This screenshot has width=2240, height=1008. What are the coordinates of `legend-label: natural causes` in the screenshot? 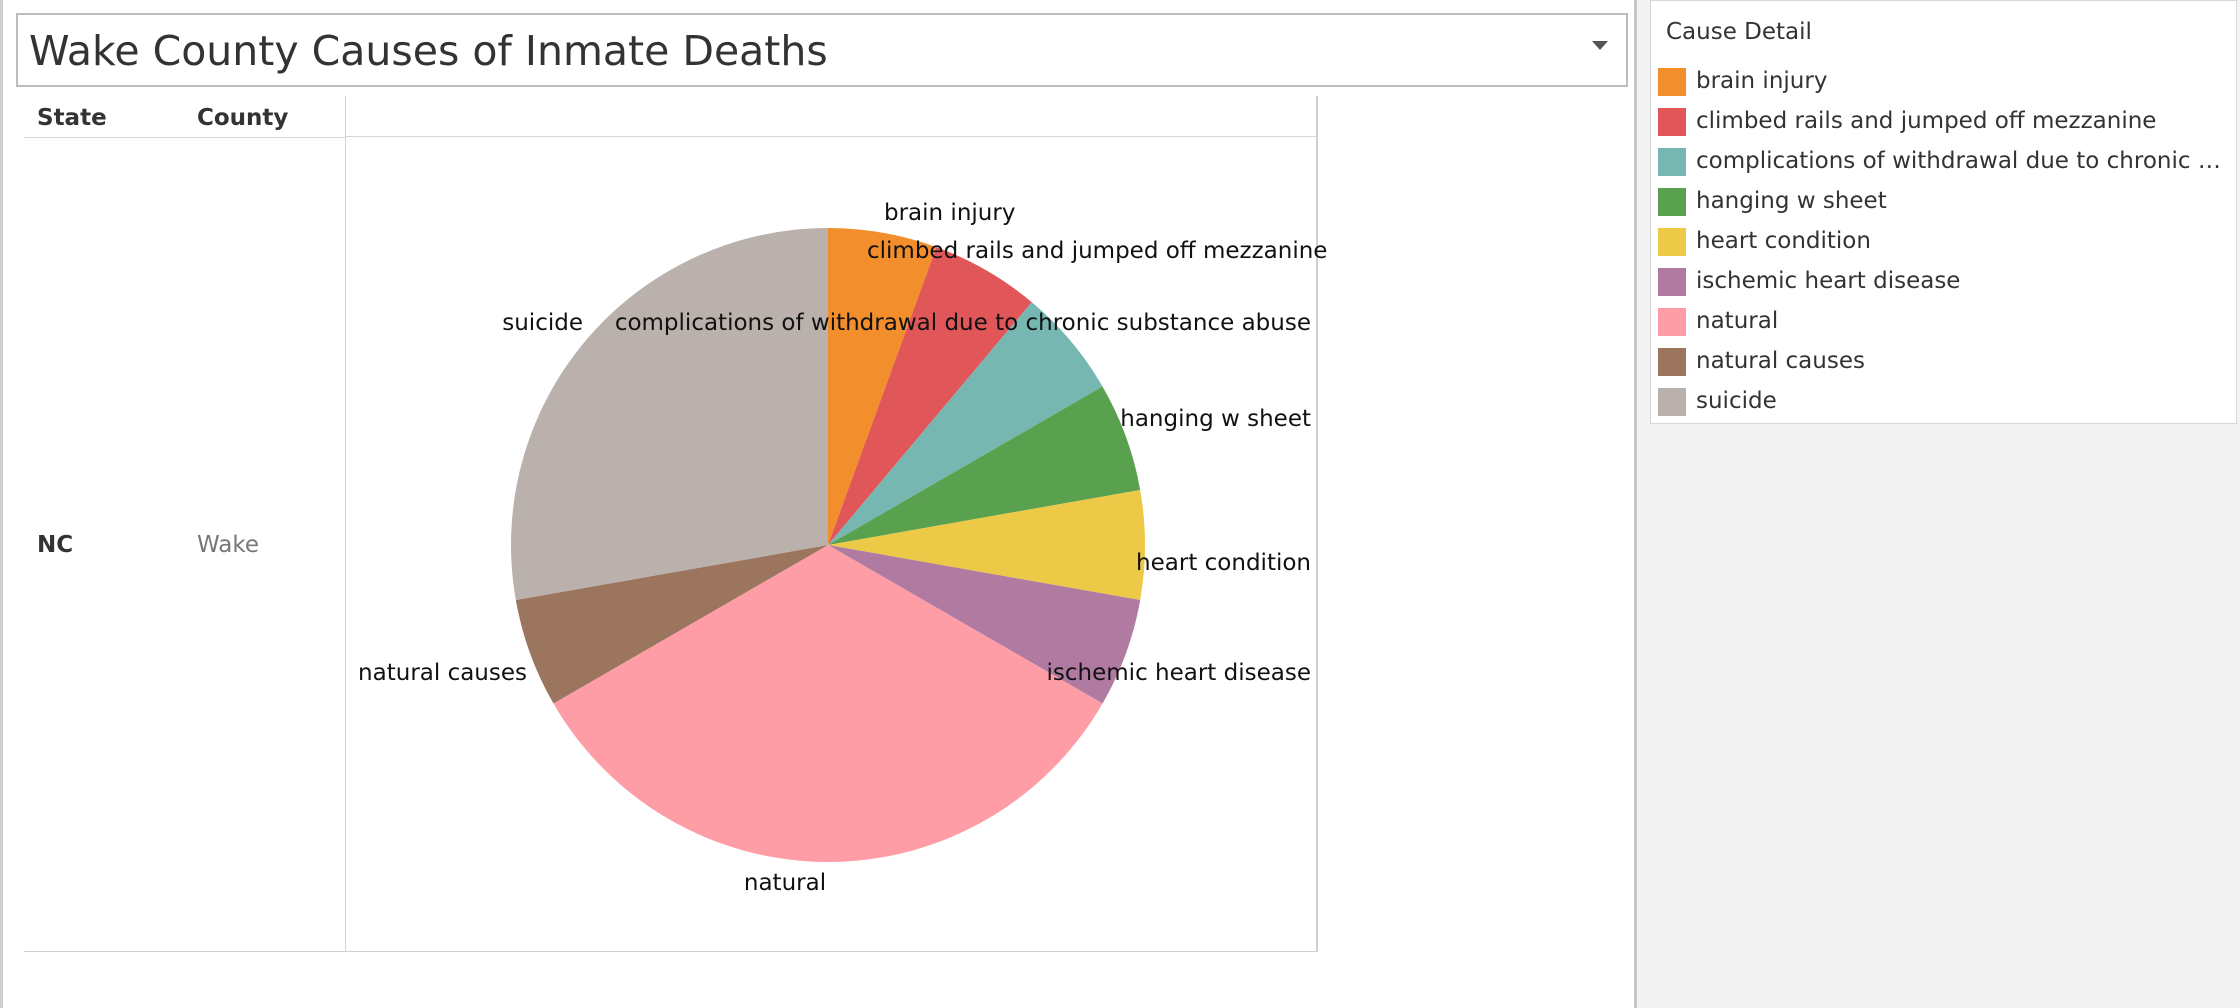 It's located at (1780, 361).